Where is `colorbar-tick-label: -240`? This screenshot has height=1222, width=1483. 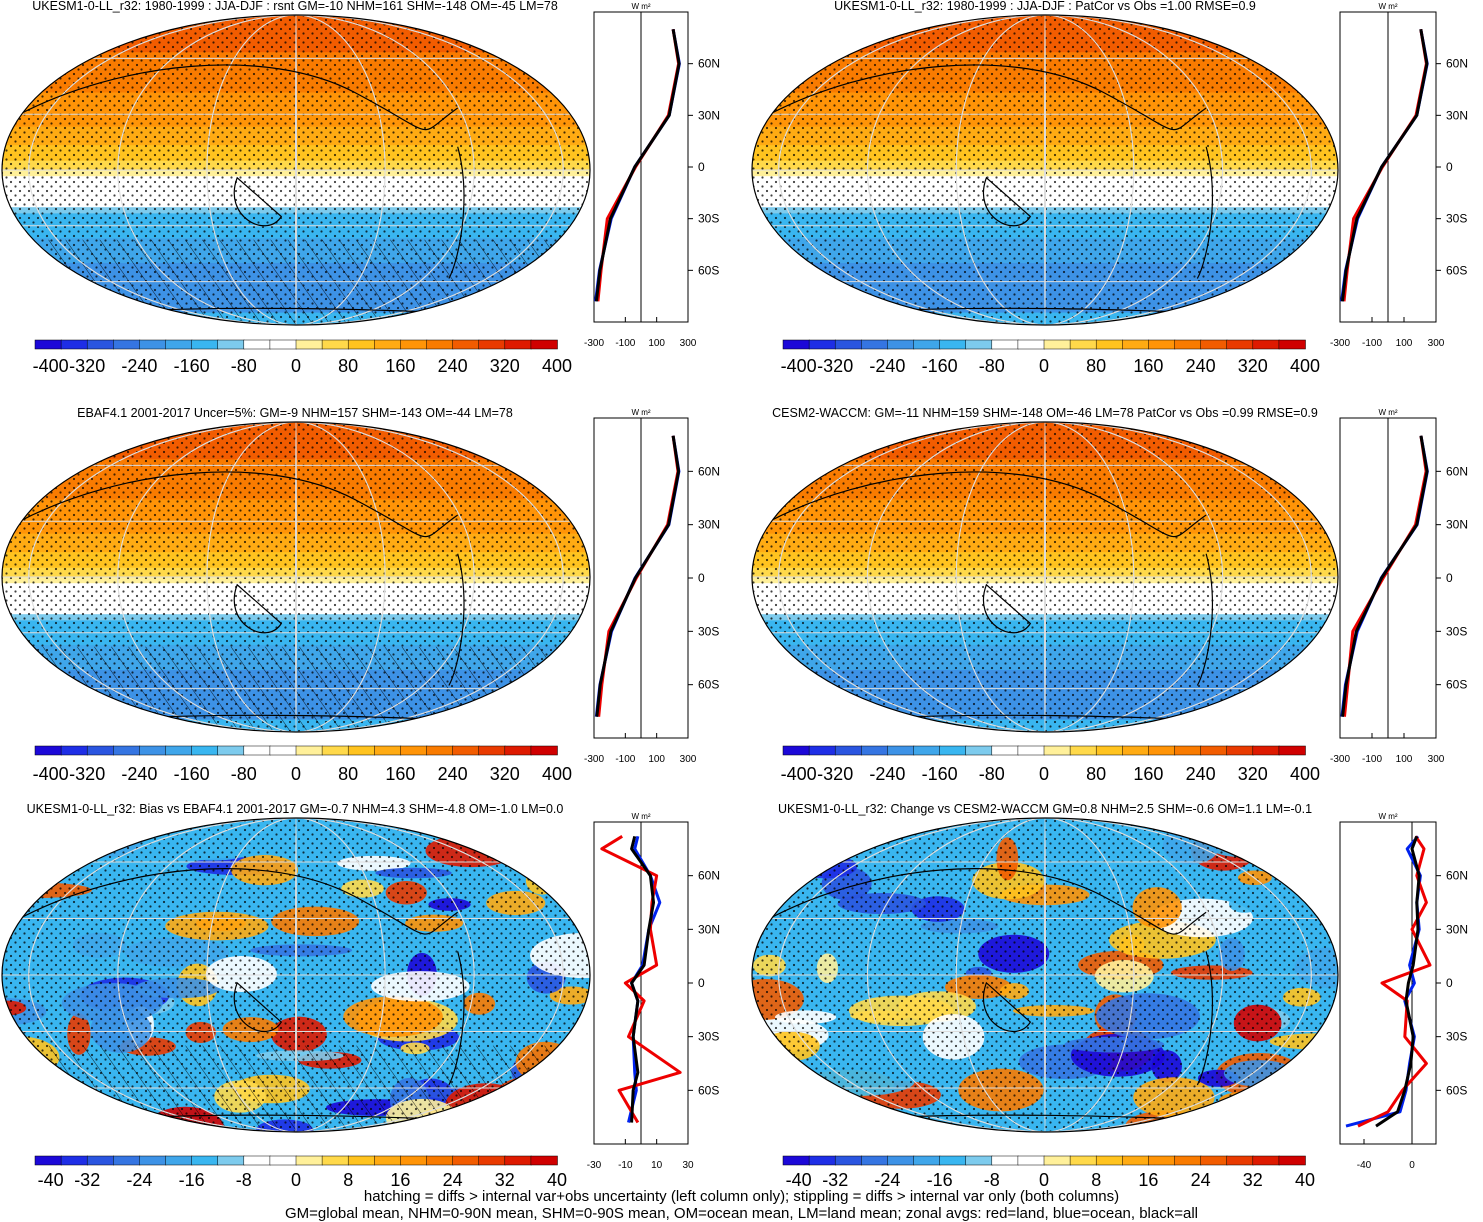 colorbar-tick-label: -240 is located at coordinates (139, 774).